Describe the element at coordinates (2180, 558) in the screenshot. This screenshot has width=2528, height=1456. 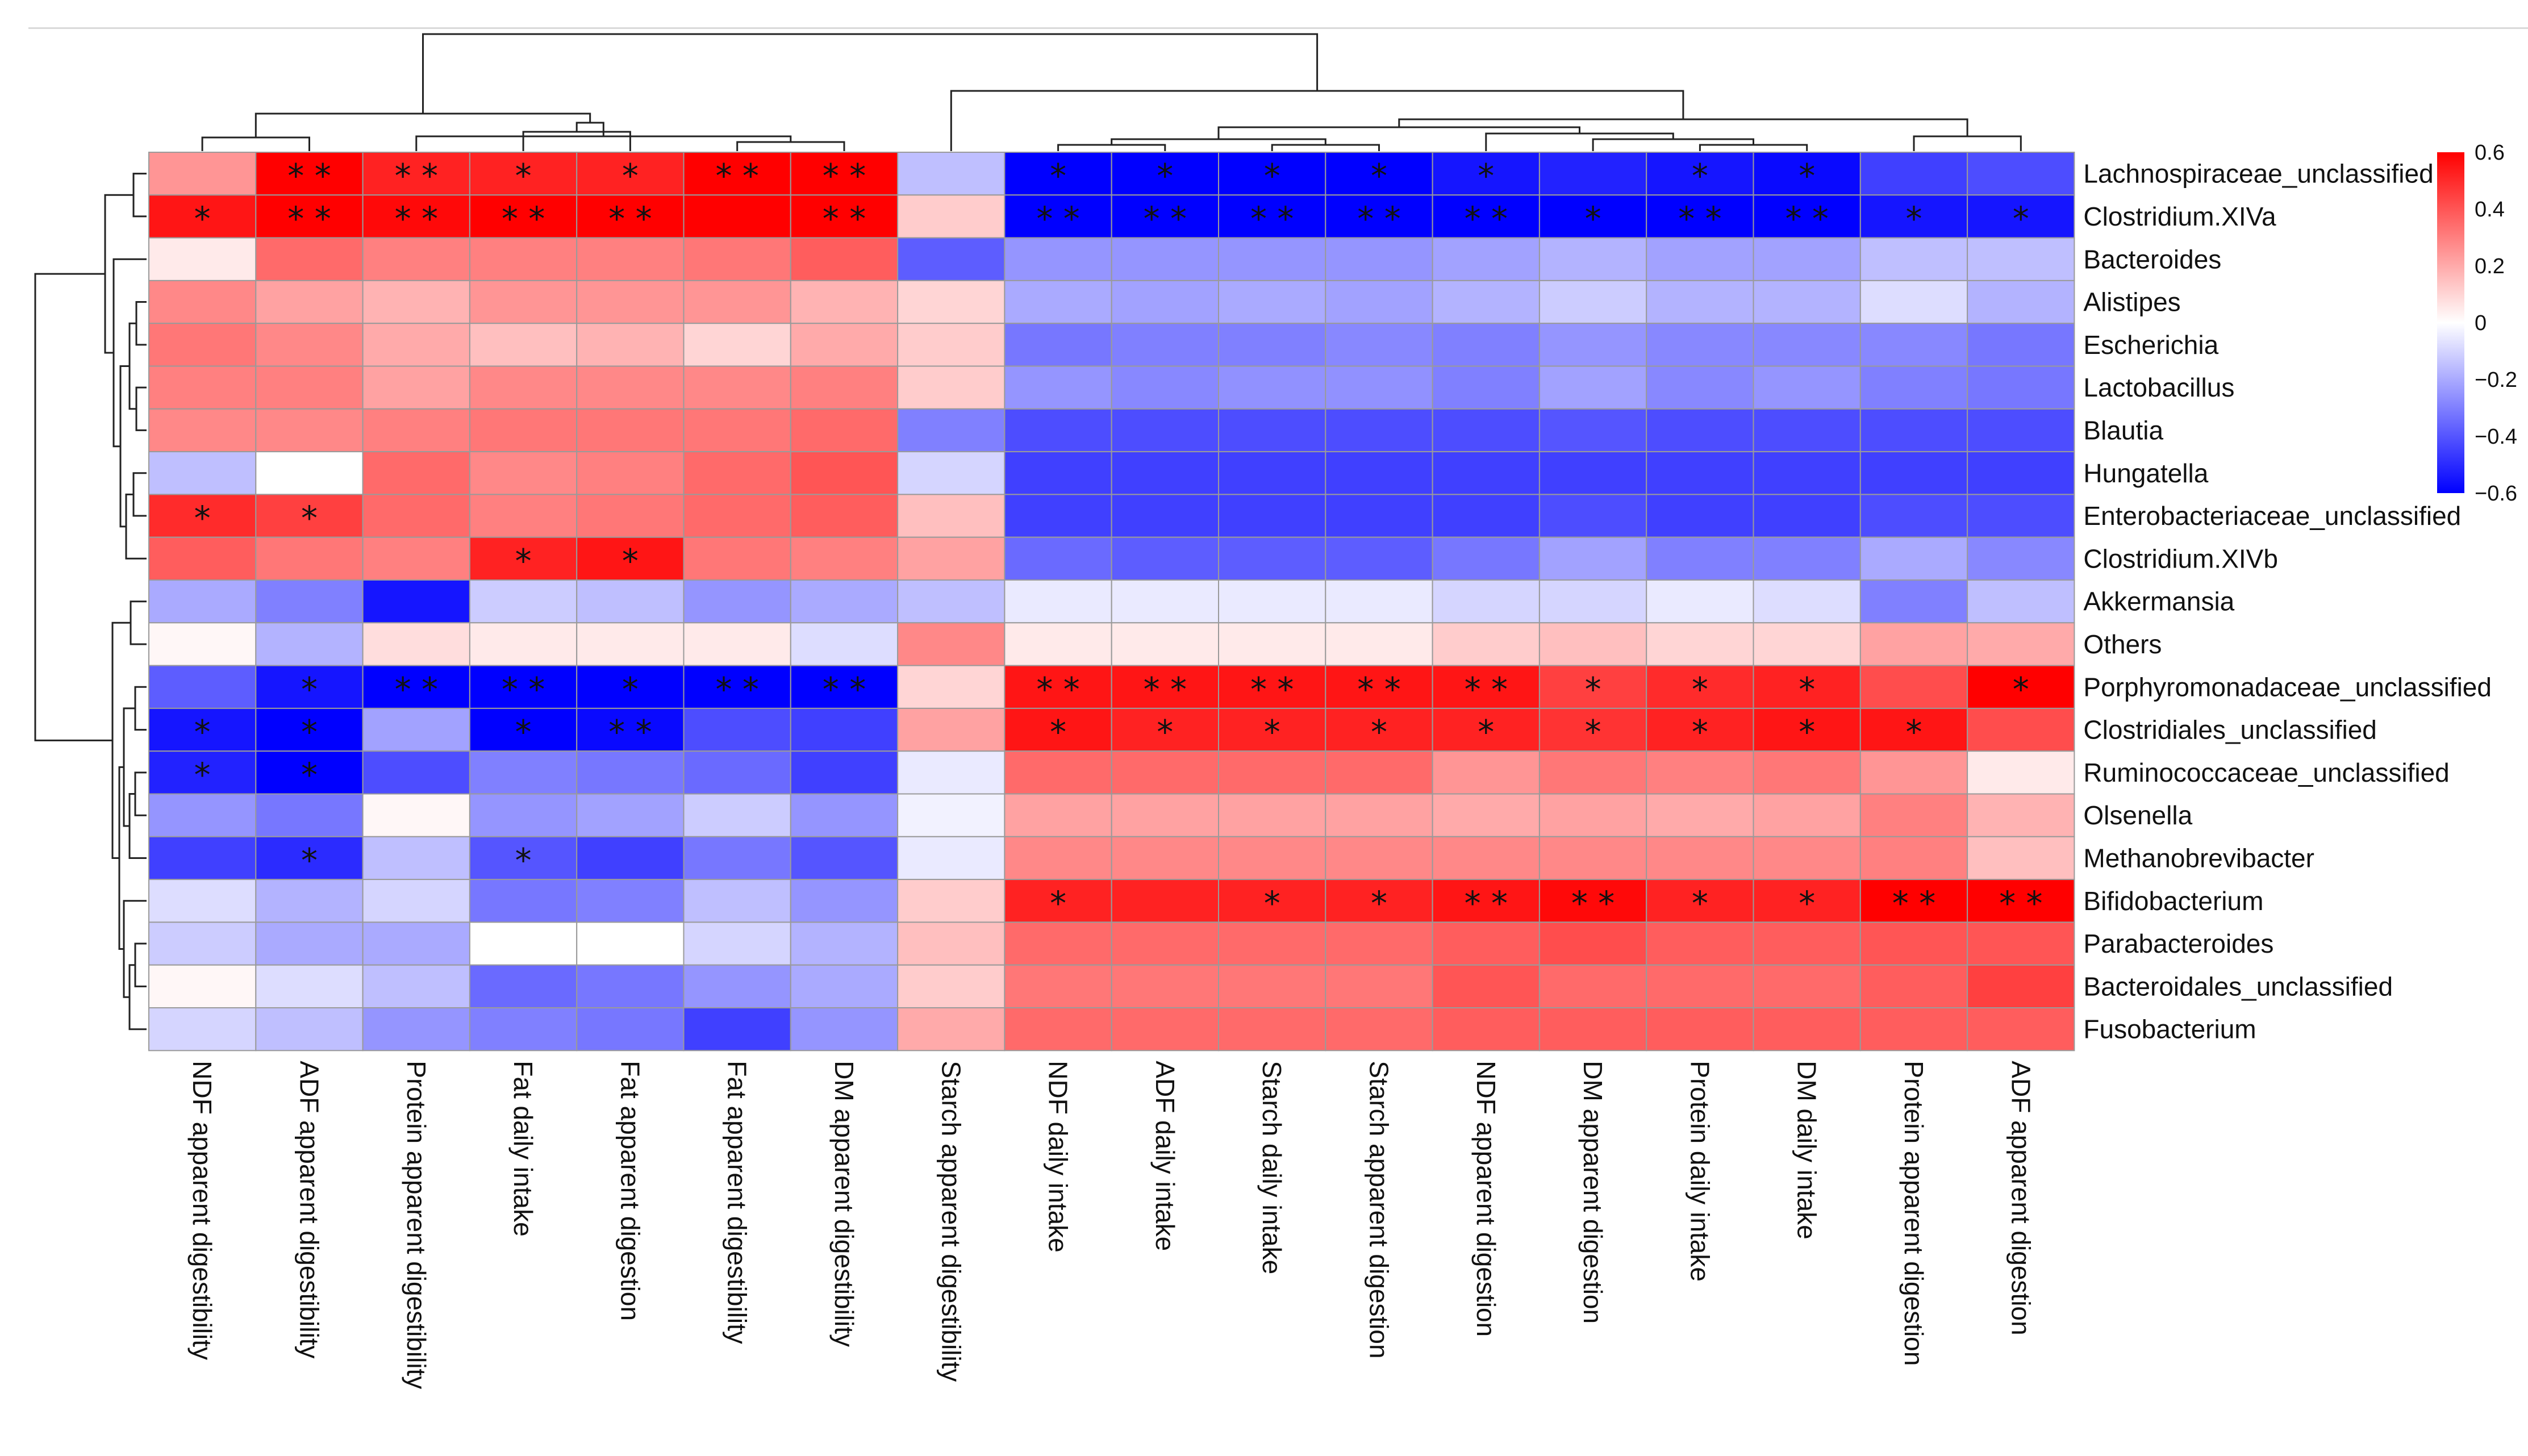
I see `row-label: Clostridium.XIVb` at that location.